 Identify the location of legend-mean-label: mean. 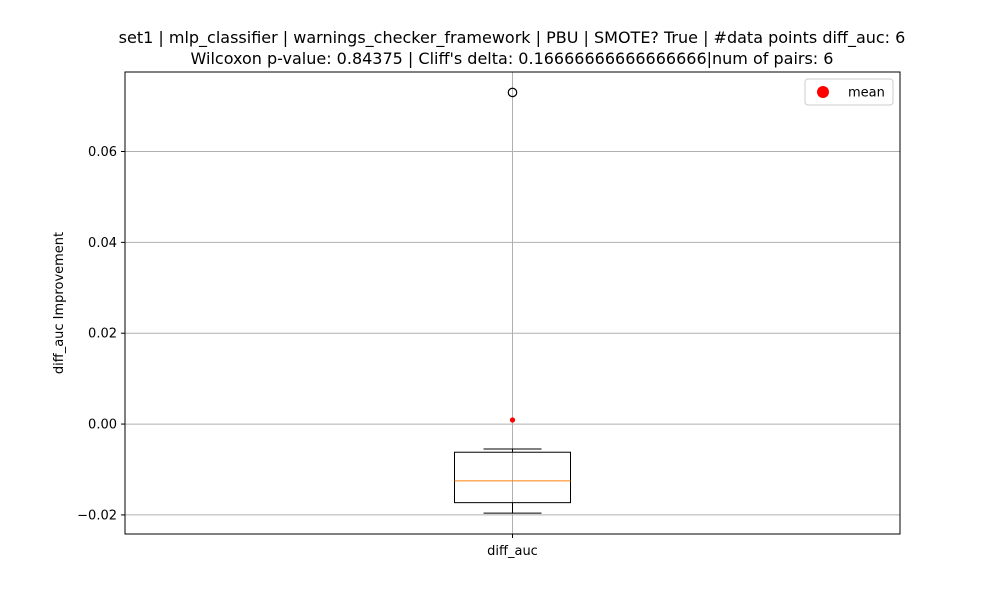
(866, 93).